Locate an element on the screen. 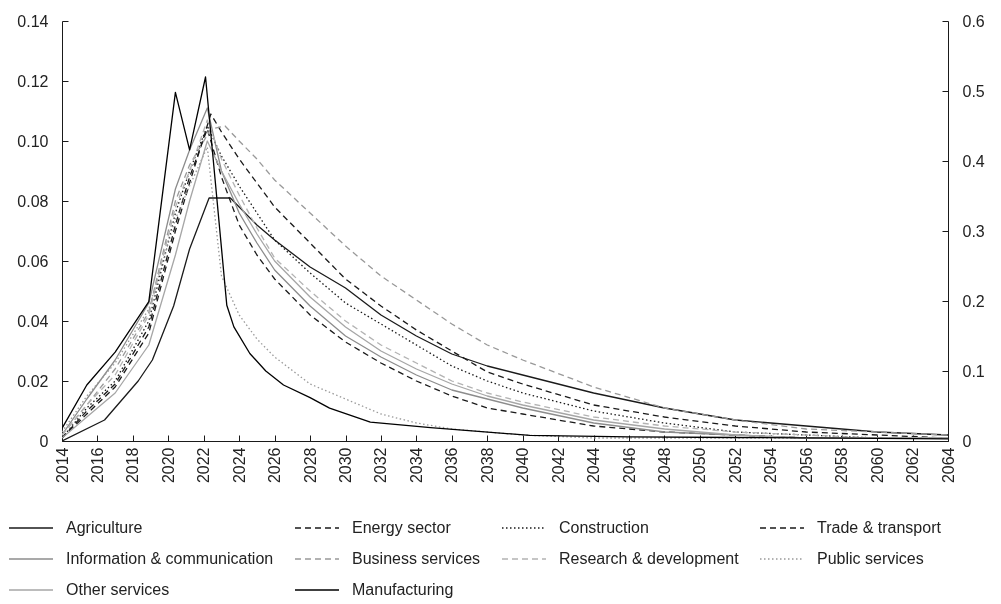 The height and width of the screenshot is (604, 1001). y-tick-label: 0.14 is located at coordinates (33, 21).